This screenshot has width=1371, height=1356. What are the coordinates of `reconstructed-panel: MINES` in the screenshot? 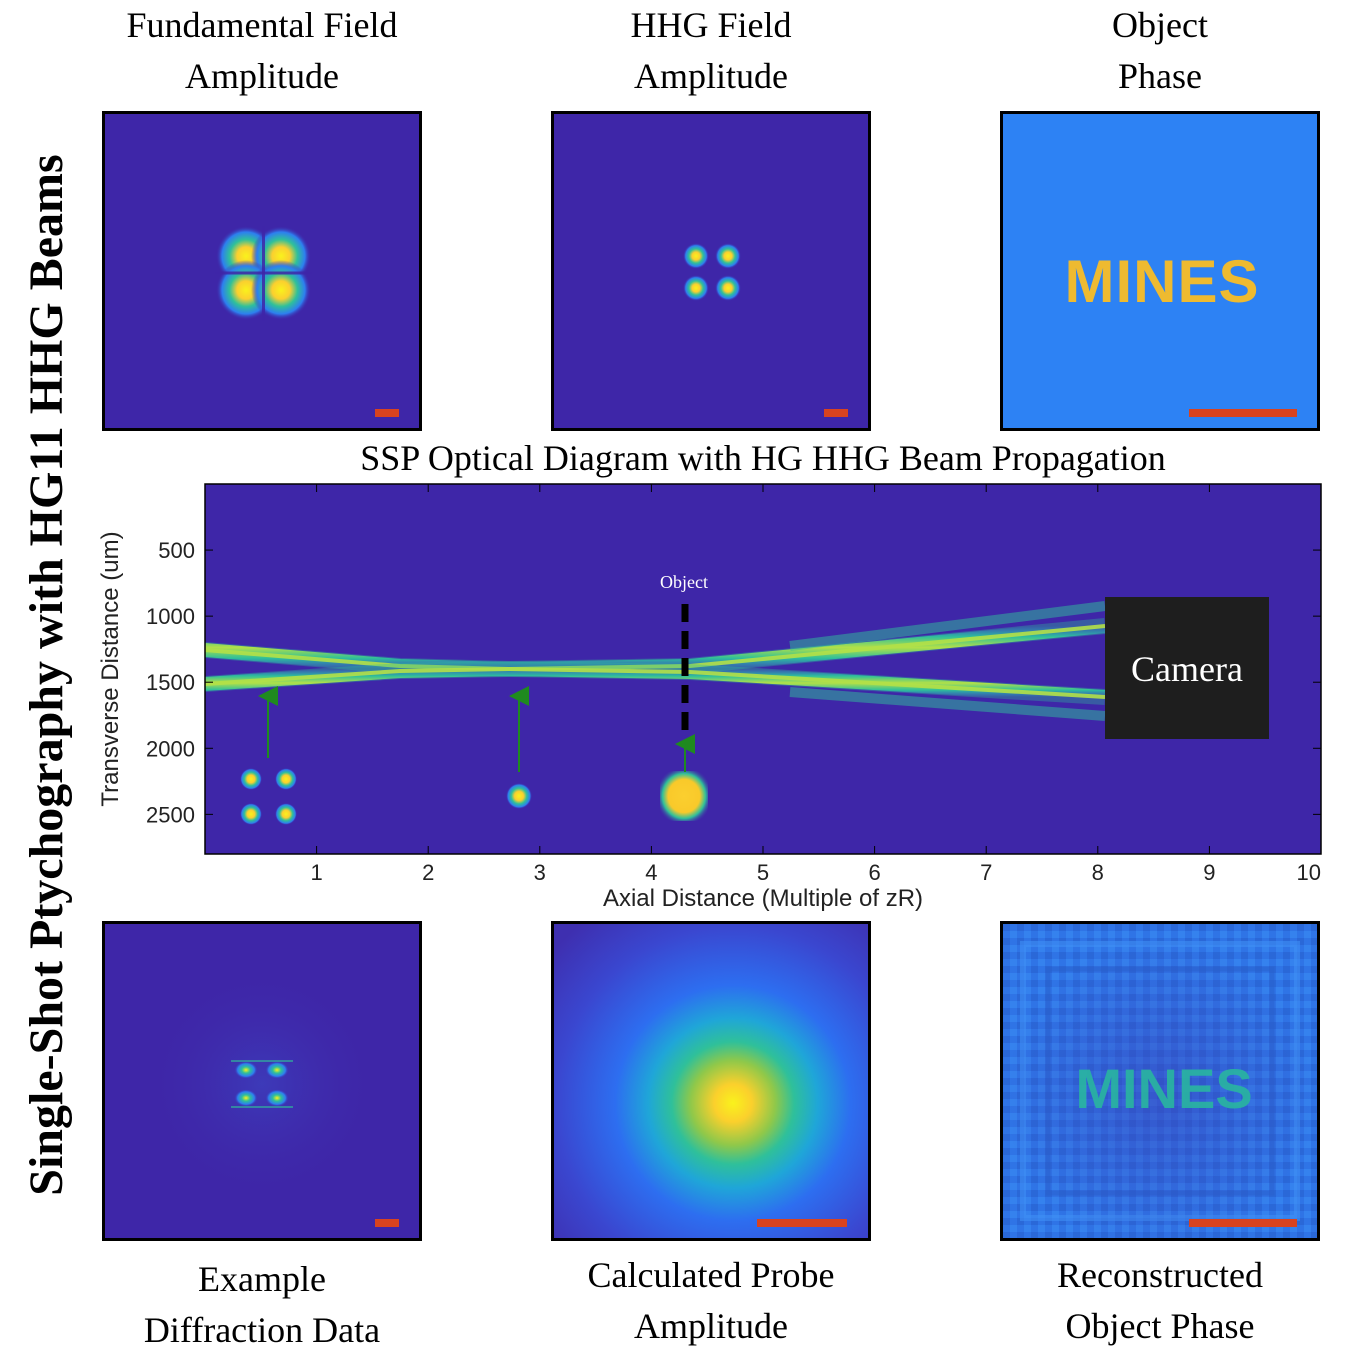 It's located at (1160, 1081).